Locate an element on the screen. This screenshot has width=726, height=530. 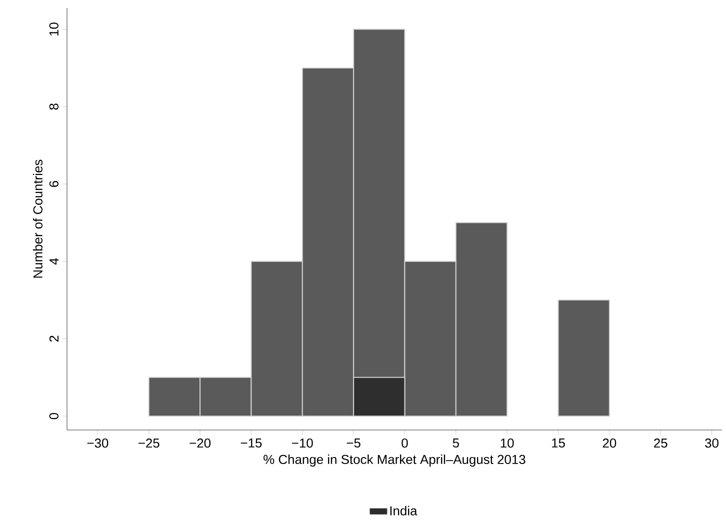
y-axis-title: Number of Countries is located at coordinates (37, 219).